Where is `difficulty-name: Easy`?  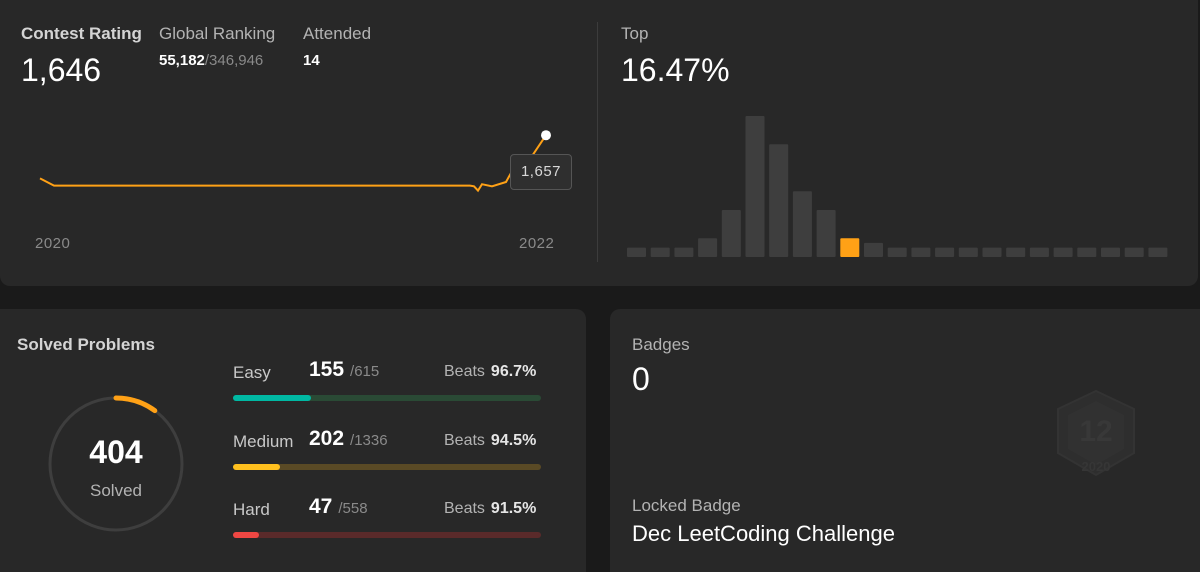
difficulty-name: Easy is located at coordinates (252, 372).